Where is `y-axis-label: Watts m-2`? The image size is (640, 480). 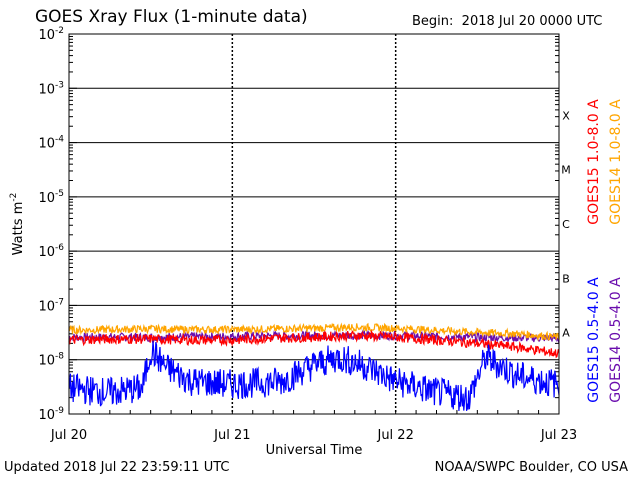 y-axis-label: Watts m-2 is located at coordinates (17, 224).